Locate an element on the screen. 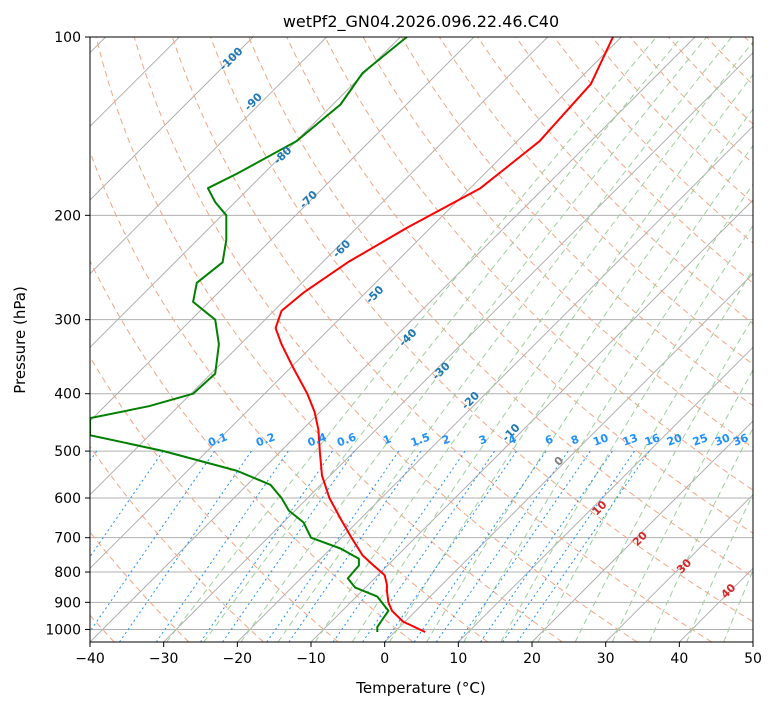 Image resolution: width=775 pixels, height=708 pixels. y-tick-label: 1000 is located at coordinates (63, 630).